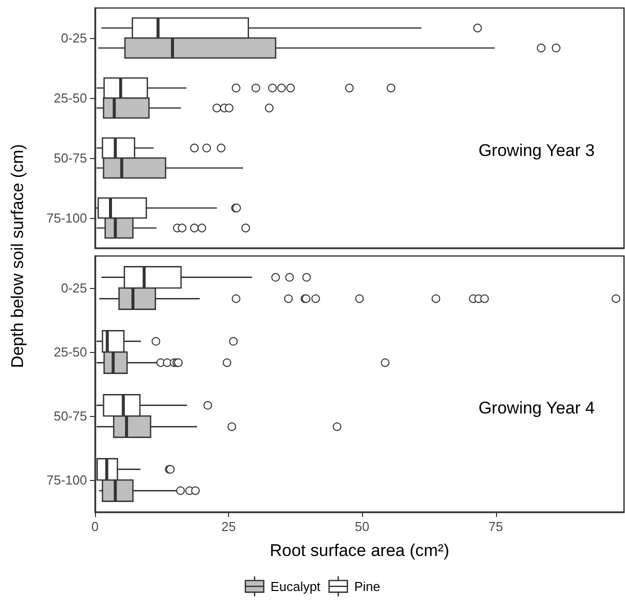 The width and height of the screenshot is (625, 608). I want to click on x-tick-label: 25, so click(228, 526).